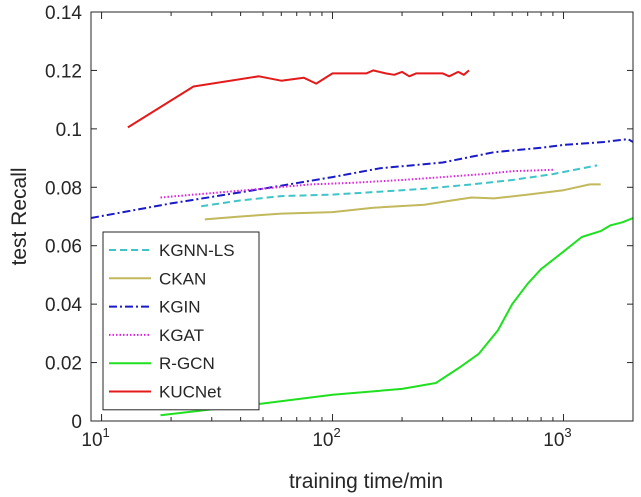 This screenshot has width=641, height=497. I want to click on legend-label: KGAT, so click(181, 335).